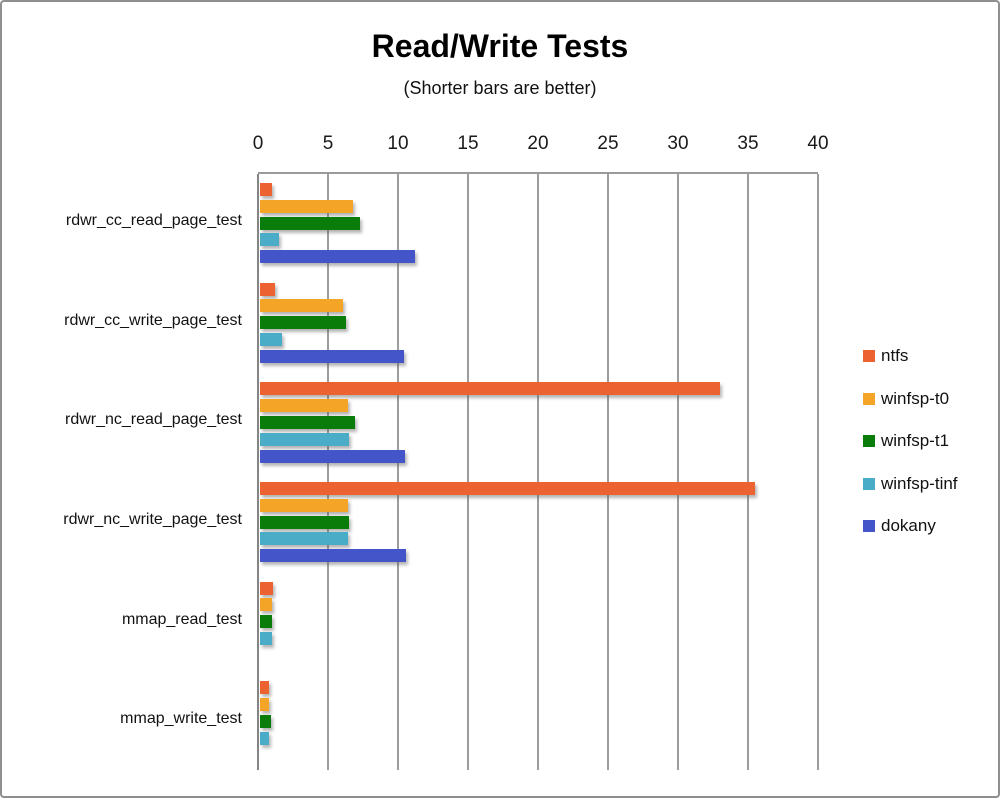 Image resolution: width=1000 pixels, height=798 pixels. I want to click on legend-item: winfsp-tinf, so click(910, 484).